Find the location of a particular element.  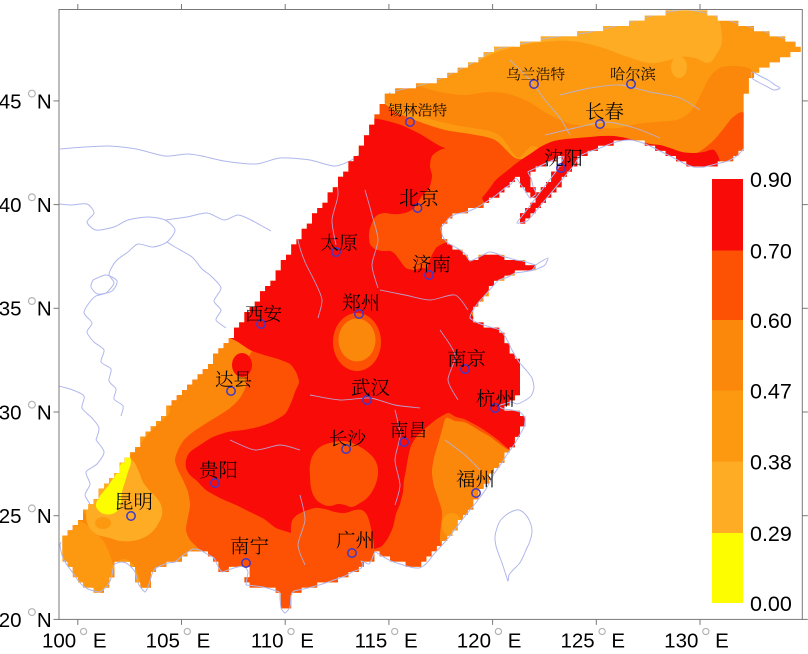

svg-text: 105 is located at coordinates (163, 641).